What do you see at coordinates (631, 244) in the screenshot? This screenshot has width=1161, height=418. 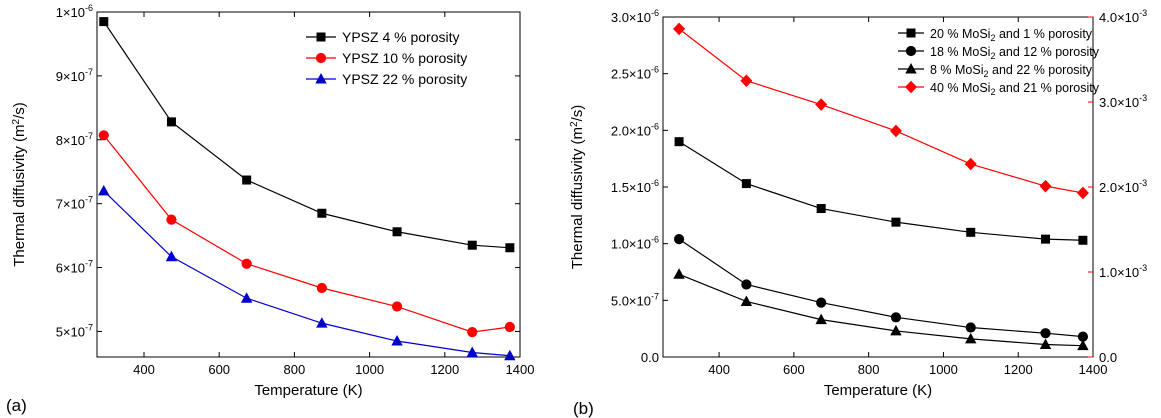 I see `y-tick-label-mantissa: 1.0×10` at bounding box center [631, 244].